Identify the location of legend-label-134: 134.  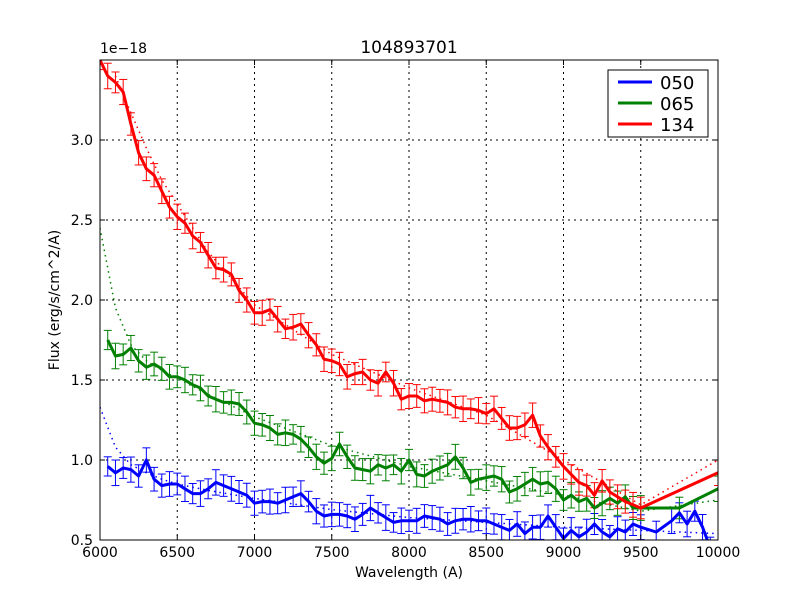
(677, 125).